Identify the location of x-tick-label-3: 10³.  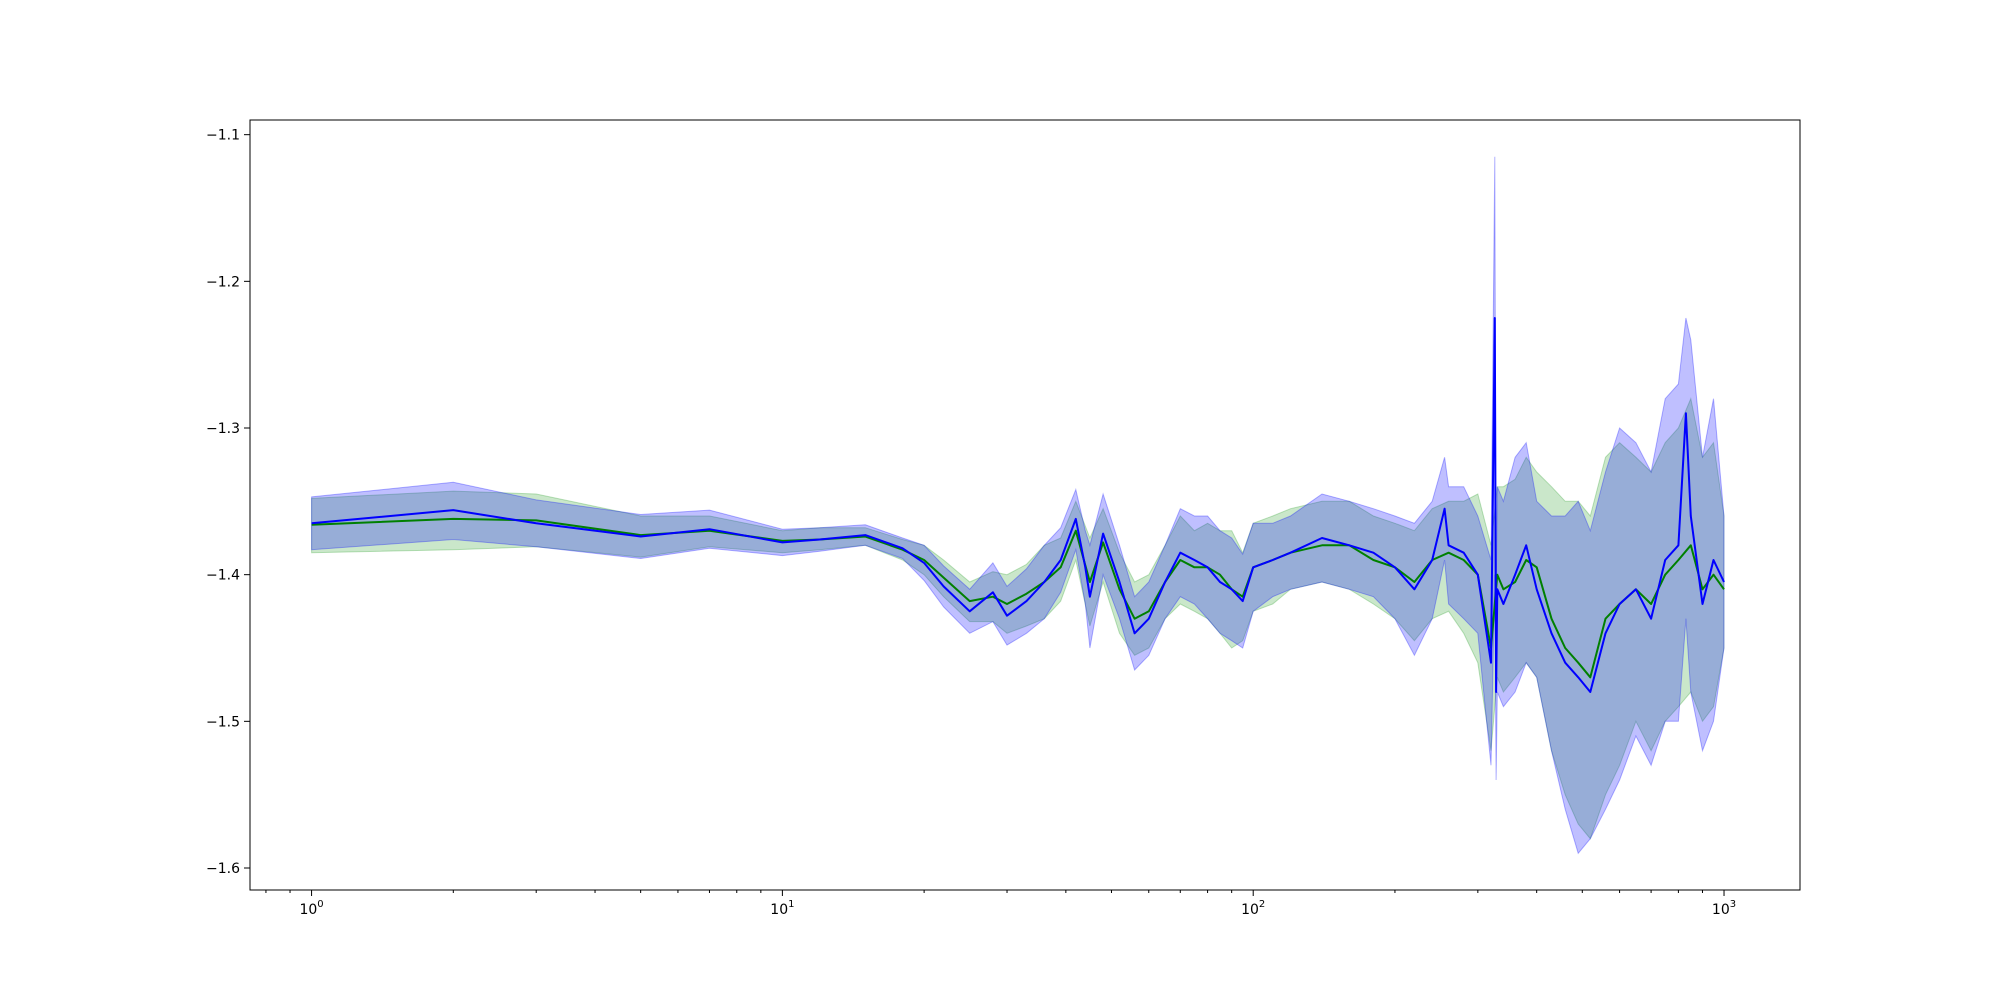
(1724, 908).